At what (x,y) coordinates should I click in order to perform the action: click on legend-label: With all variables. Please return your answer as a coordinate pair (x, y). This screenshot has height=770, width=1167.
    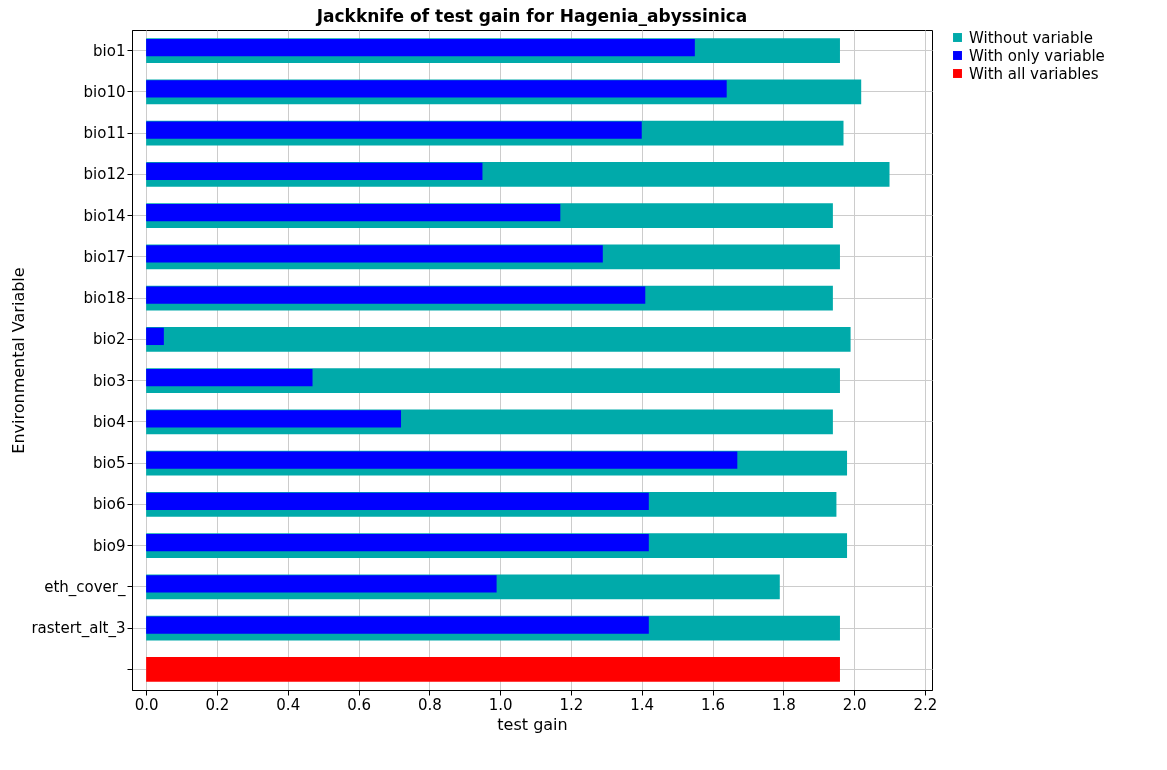
    Looking at the image, I should click on (1034, 73).